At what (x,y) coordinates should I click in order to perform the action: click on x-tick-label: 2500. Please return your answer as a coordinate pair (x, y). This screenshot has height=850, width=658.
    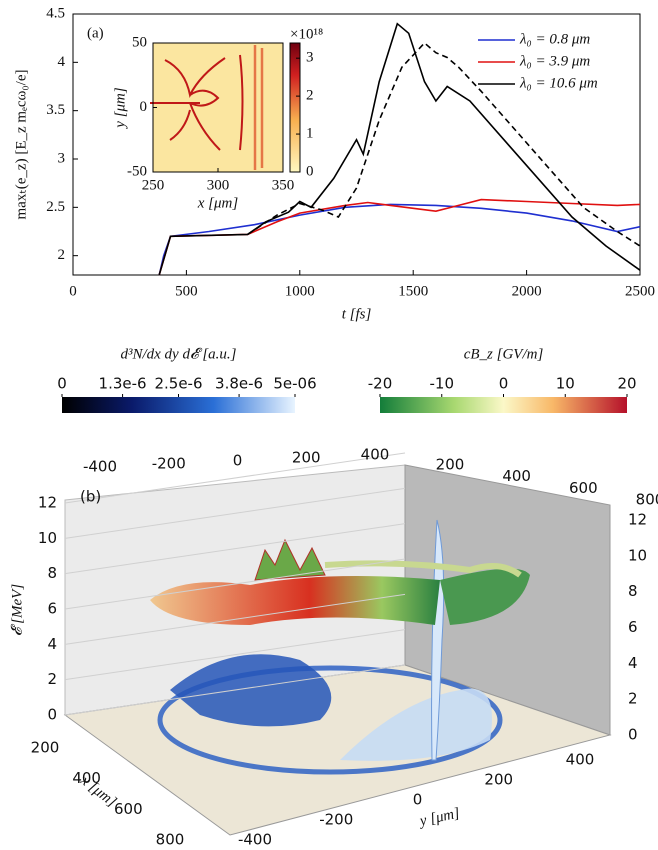
    Looking at the image, I should click on (640, 291).